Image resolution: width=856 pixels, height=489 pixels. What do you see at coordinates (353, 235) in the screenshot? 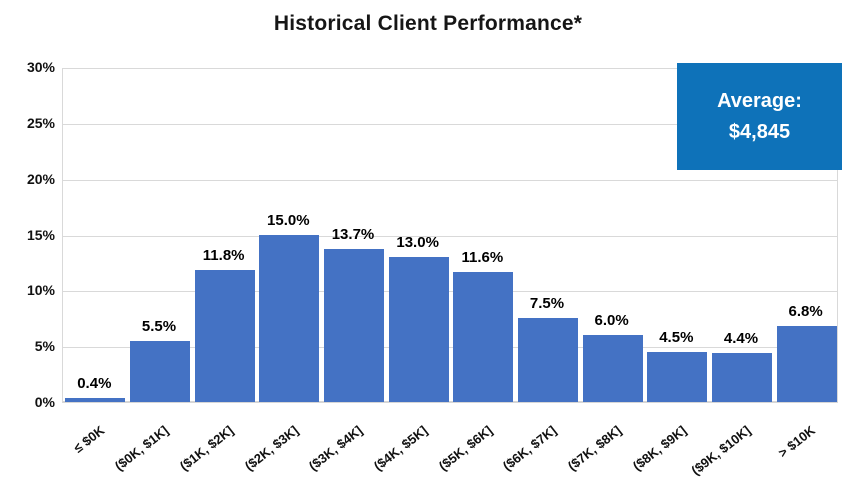
I see `bar-value-label: 13.7%` at bounding box center [353, 235].